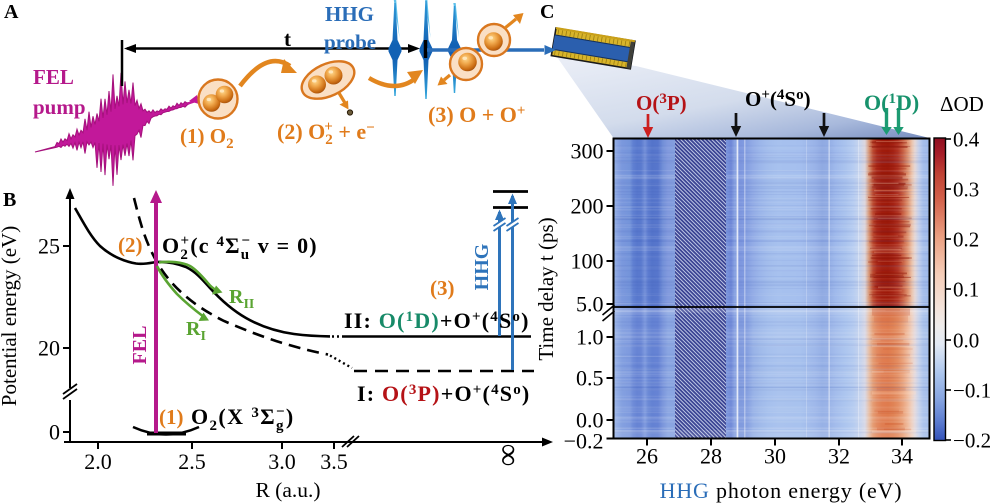 Image resolution: width=1000 pixels, height=504 pixels. Describe the element at coordinates (49, 348) in the screenshot. I see `svg-text: 20` at that location.